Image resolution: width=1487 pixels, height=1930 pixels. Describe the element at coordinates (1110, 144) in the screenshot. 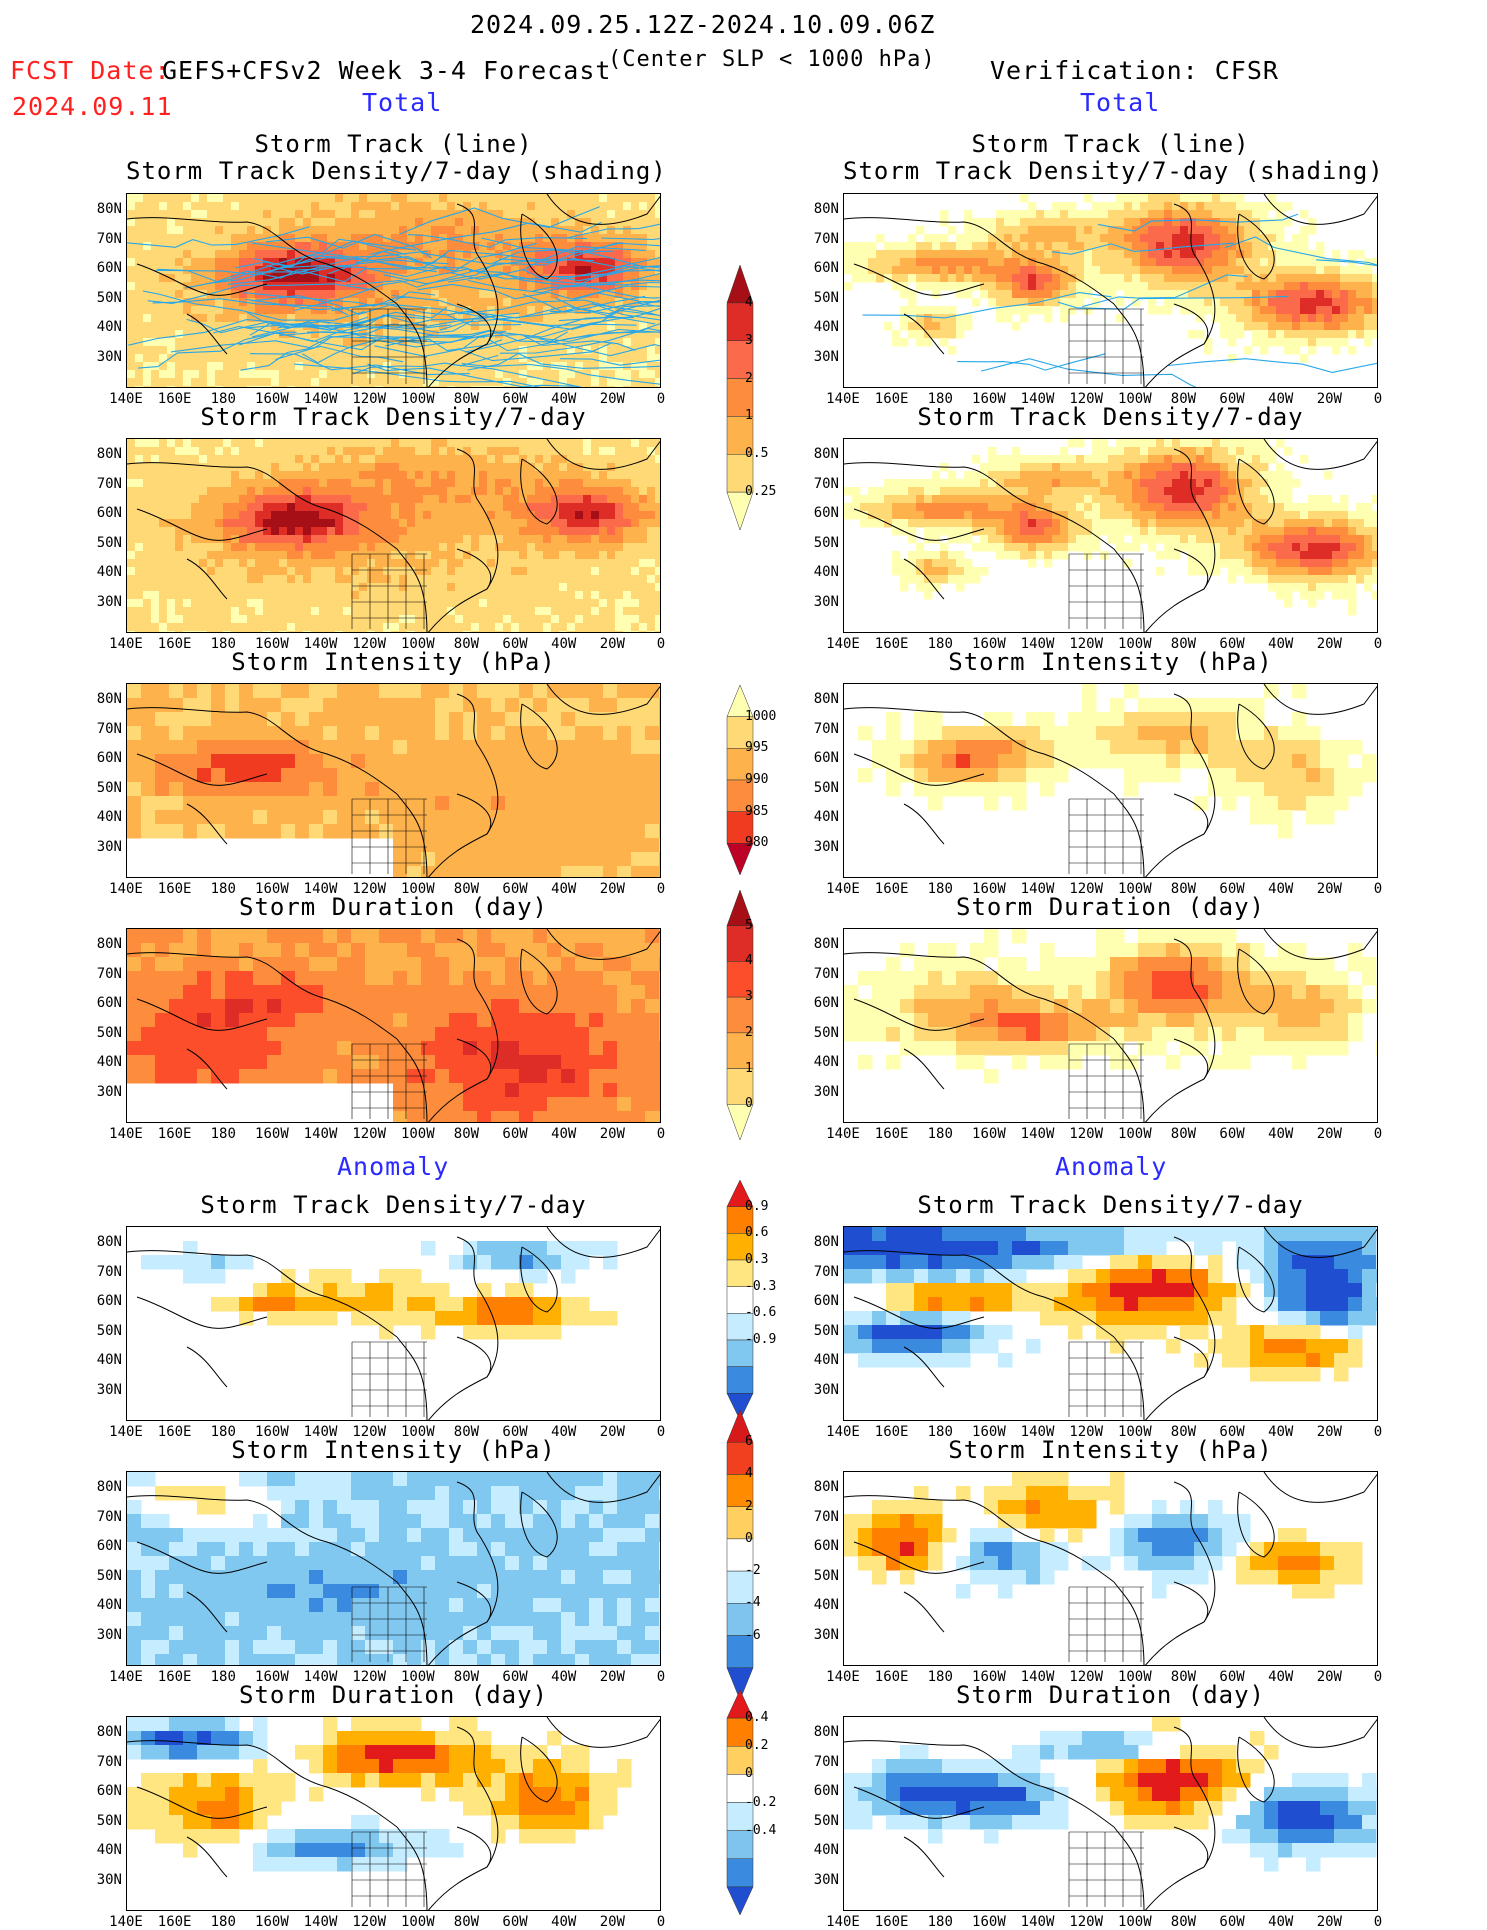

I see `panel-title: Storm Track (line)` at that location.